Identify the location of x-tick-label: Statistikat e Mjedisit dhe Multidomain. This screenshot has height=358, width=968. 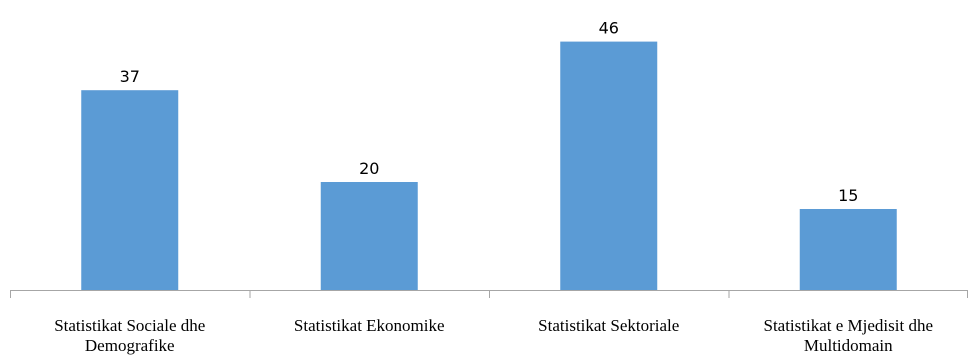
(848, 335).